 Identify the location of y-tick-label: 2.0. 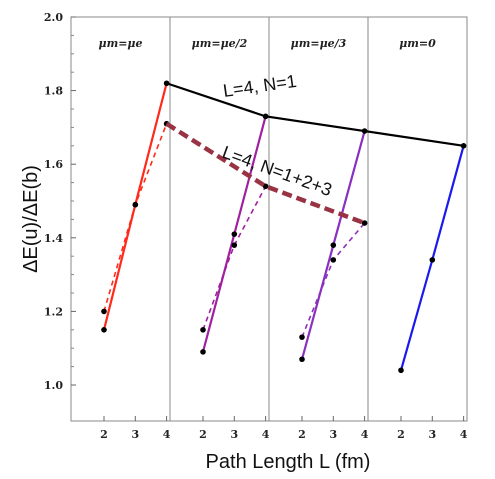
(53, 17).